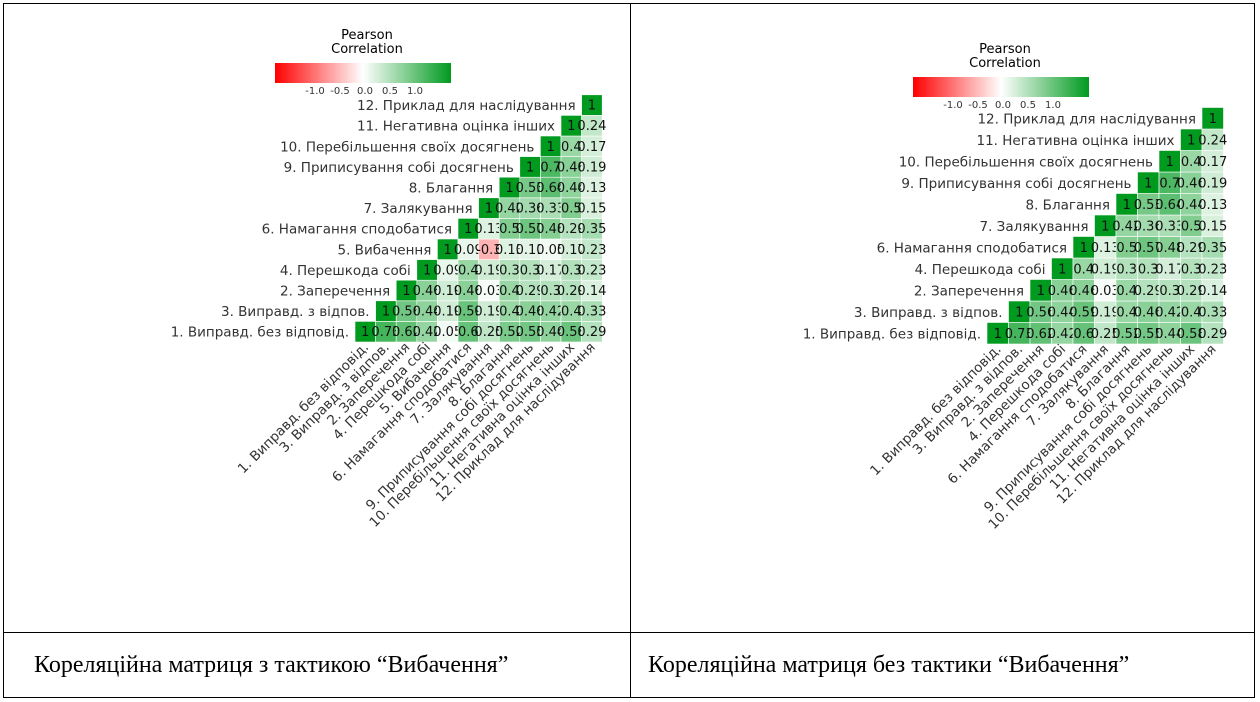 This screenshot has height=702, width=1260. What do you see at coordinates (530, 332) in the screenshot?
I see `cell-value-label: 0.55` at bounding box center [530, 332].